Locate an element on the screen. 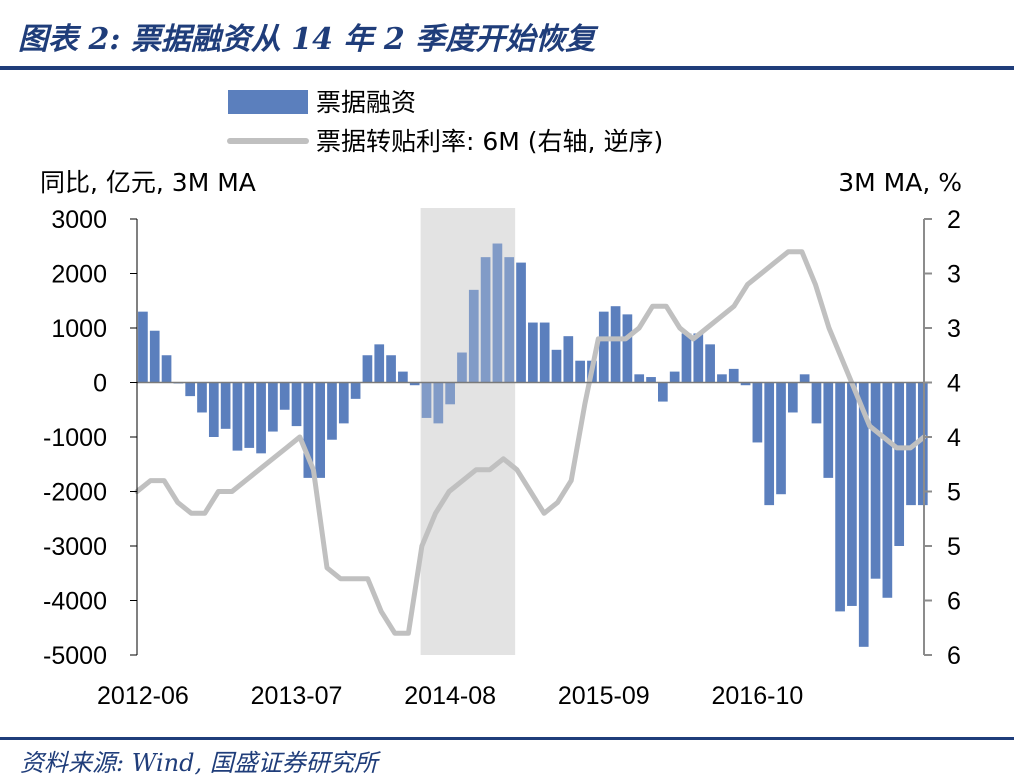 The image size is (1014, 784). legend-label-line: 票据转贴利率: 6M (右轴, 逆序) is located at coordinates (489, 141).